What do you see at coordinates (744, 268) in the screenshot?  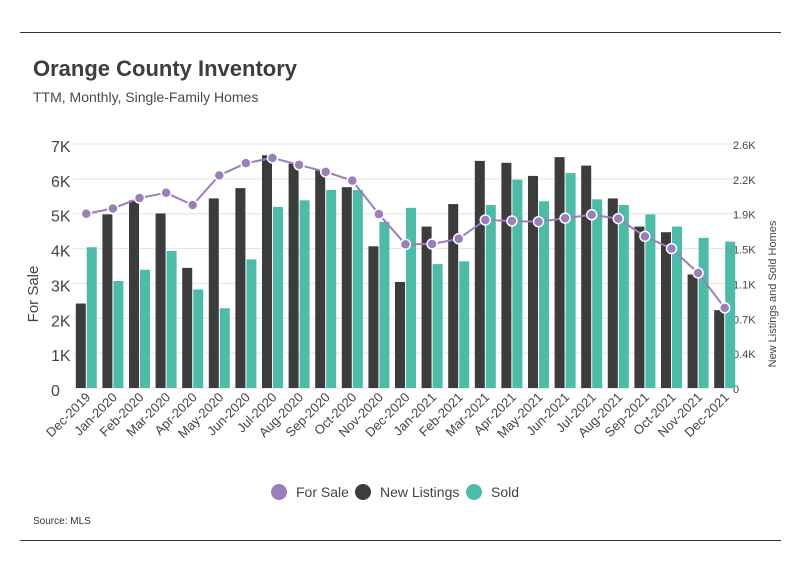 I see `right-axis: 0 0.4K 0.7K 1.1K 1.5K 1.9K 2.2K 2.6K` at bounding box center [744, 268].